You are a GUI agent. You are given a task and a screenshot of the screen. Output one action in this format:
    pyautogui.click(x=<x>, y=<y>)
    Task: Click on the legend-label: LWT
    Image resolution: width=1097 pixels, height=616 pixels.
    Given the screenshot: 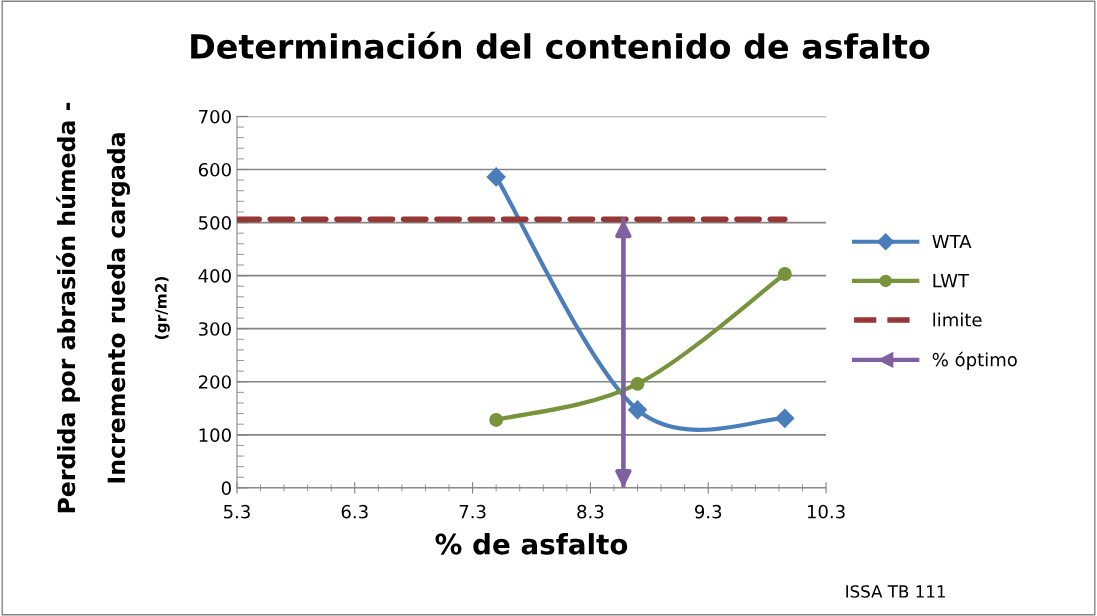 What is the action you would take?
    pyautogui.click(x=951, y=281)
    